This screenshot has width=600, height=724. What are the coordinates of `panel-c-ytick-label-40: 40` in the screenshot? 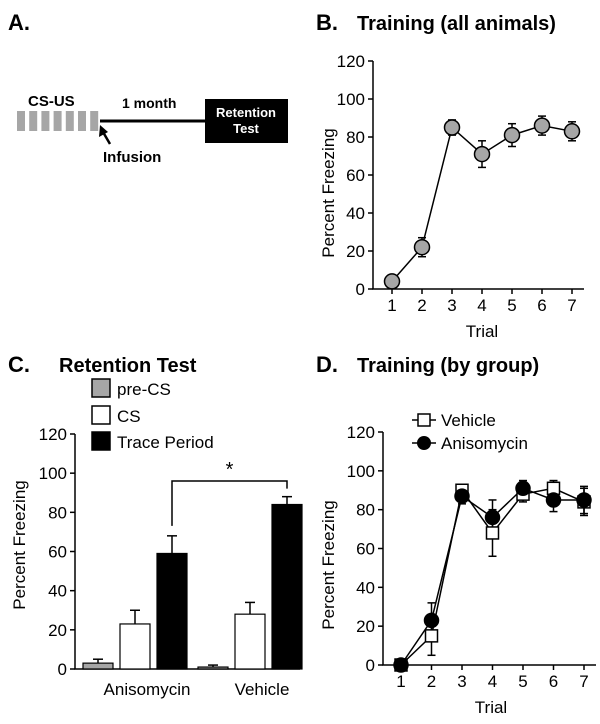 It's located at (57, 591).